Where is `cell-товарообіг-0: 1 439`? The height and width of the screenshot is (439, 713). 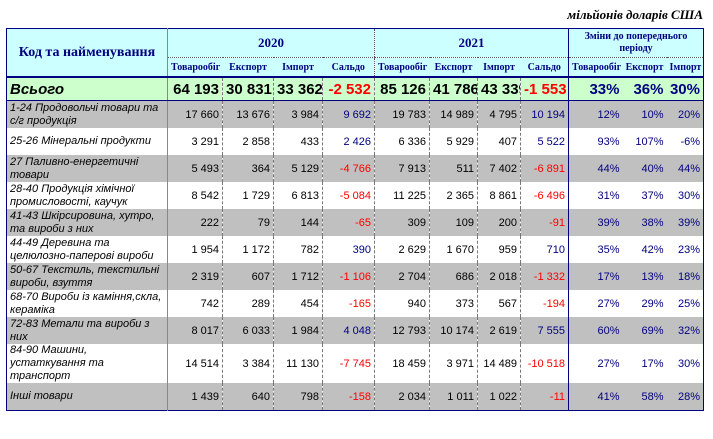 cell-товарообіг-0: 1 439 is located at coordinates (195, 397).